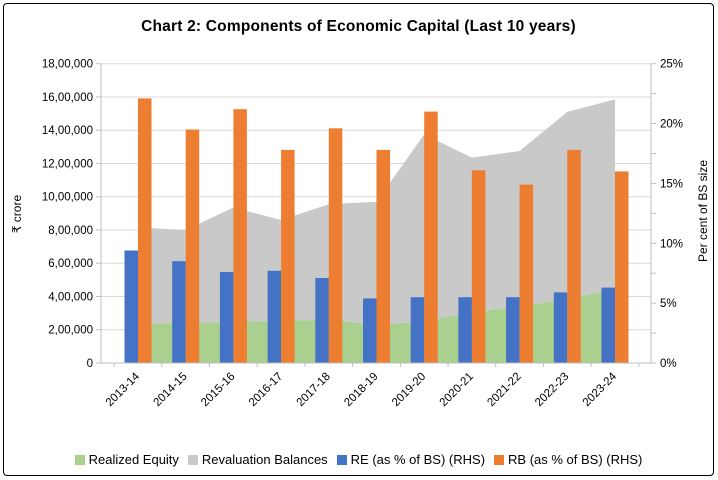  Describe the element at coordinates (264, 459) in the screenshot. I see `legend-label: Revaluation Balances` at that location.